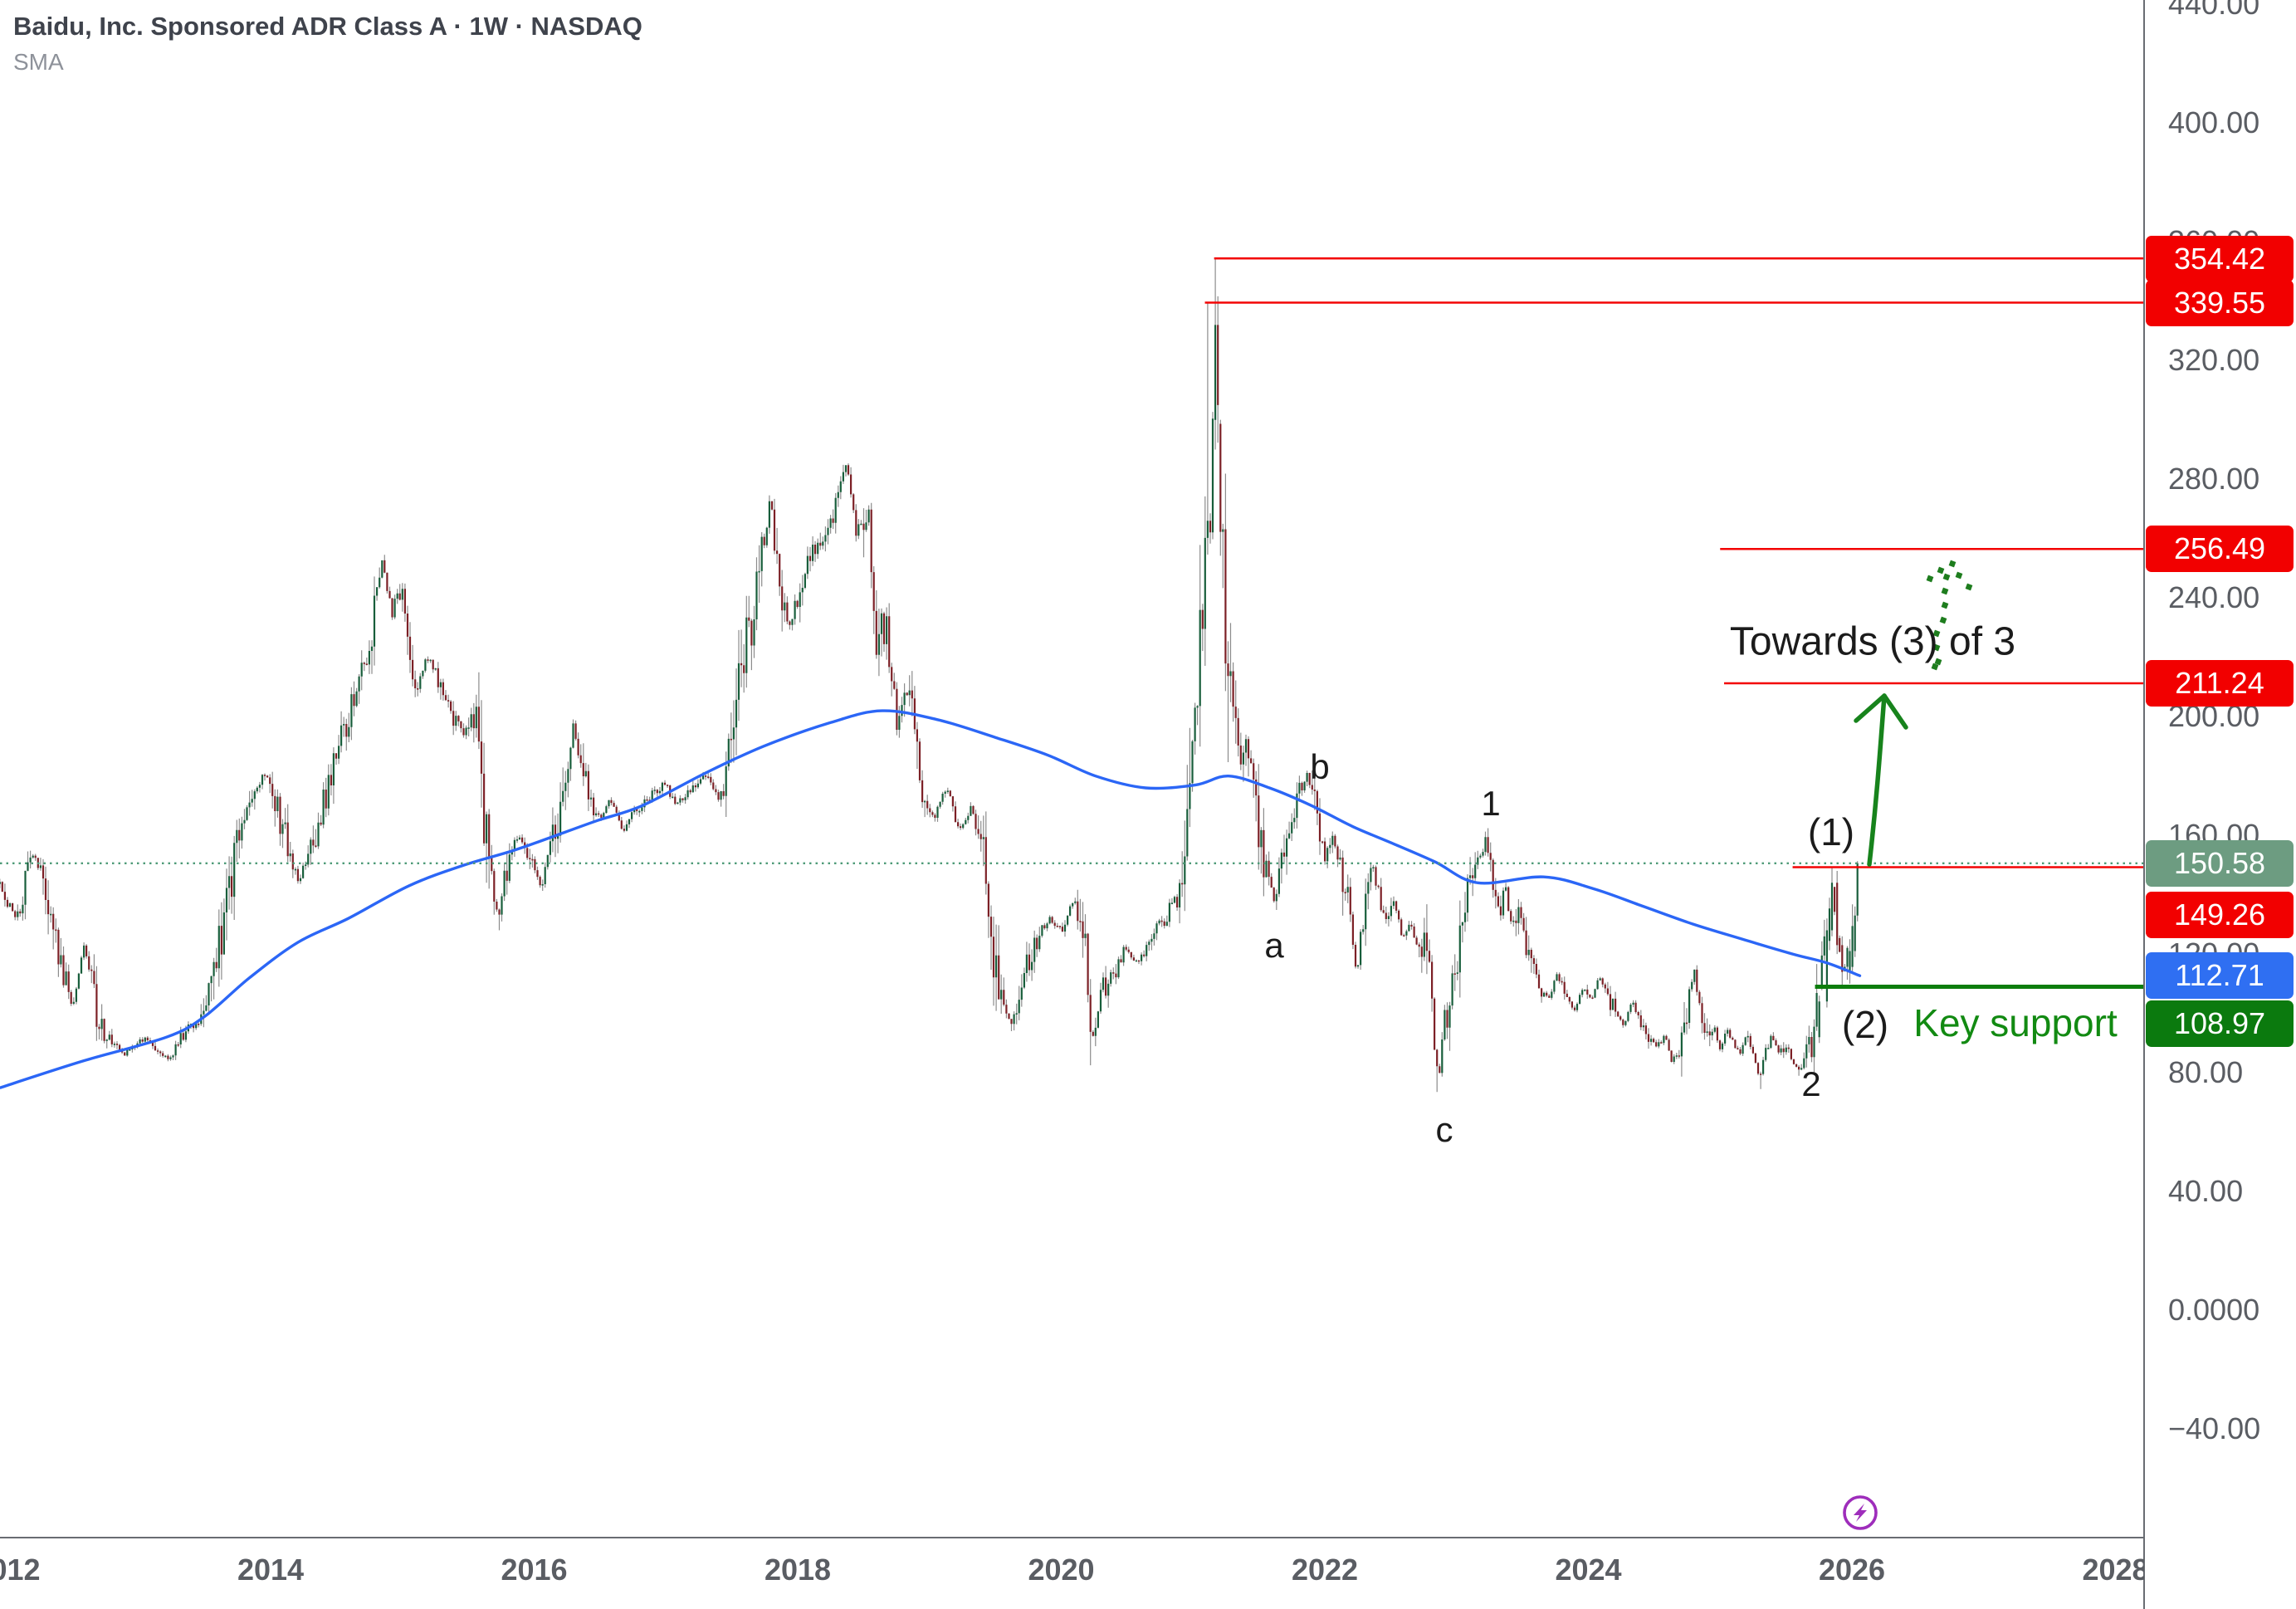  Describe the element at coordinates (271, 1570) in the screenshot. I see `time-tick-2014: 2014` at that location.